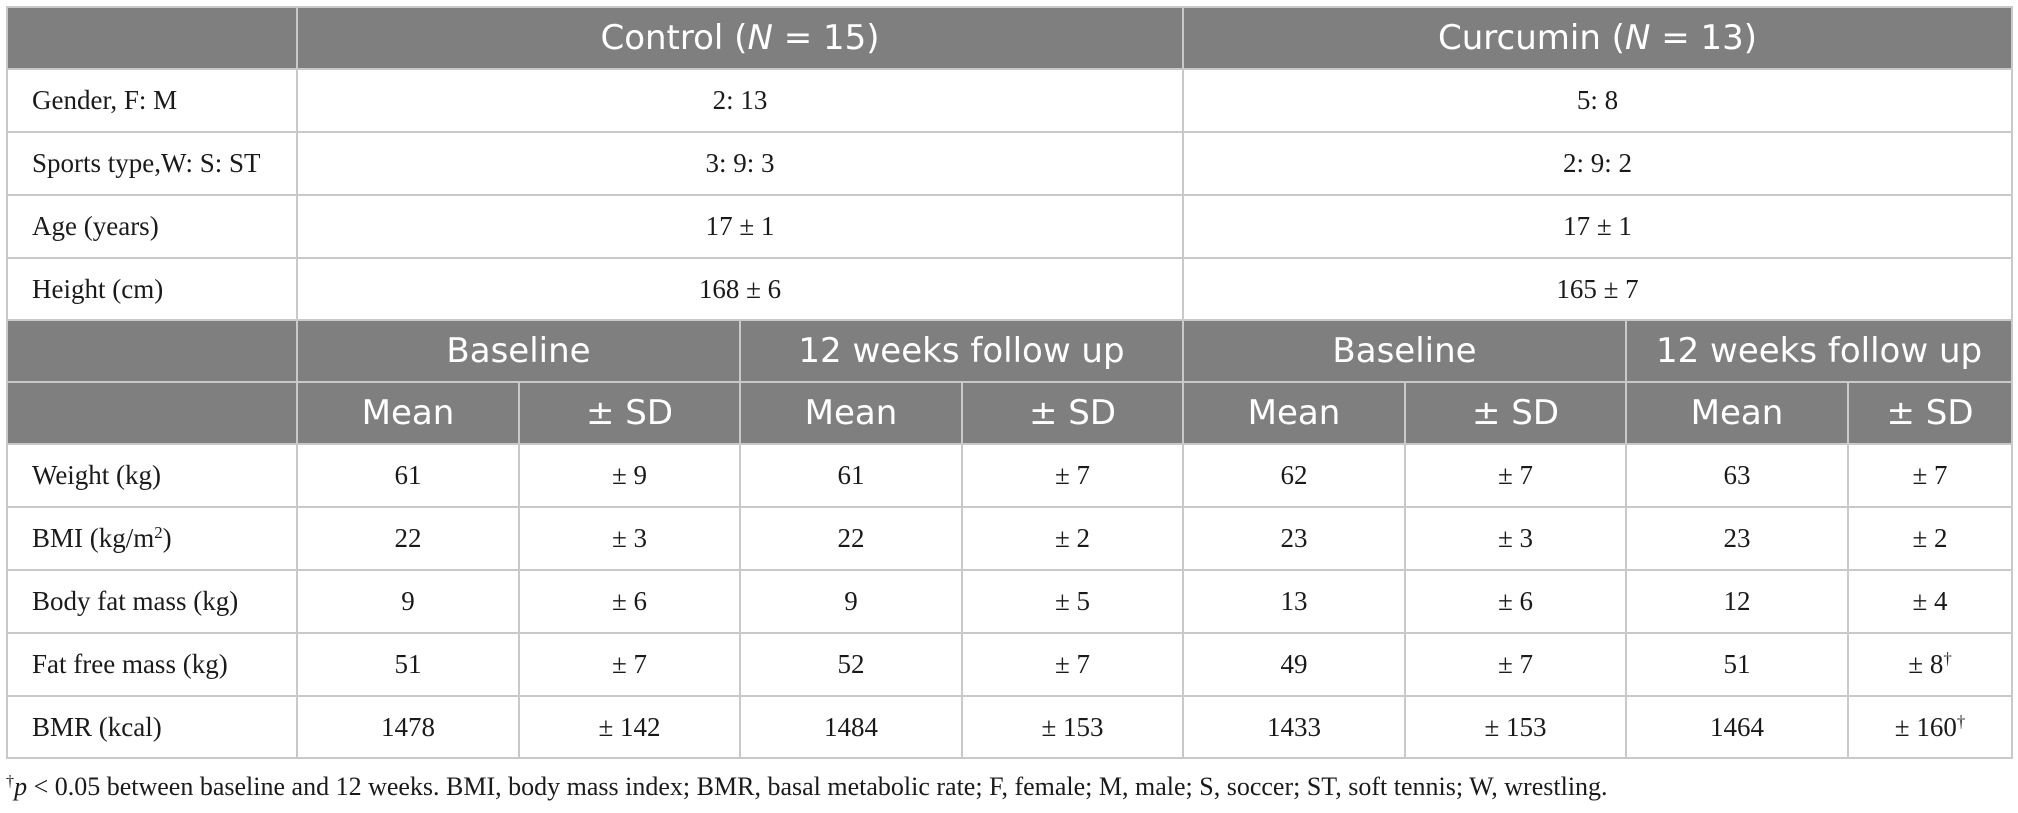 The height and width of the screenshot is (813, 2018). What do you see at coordinates (961, 351) in the screenshot?
I see `control-followup-header: 12 weeks follow up` at bounding box center [961, 351].